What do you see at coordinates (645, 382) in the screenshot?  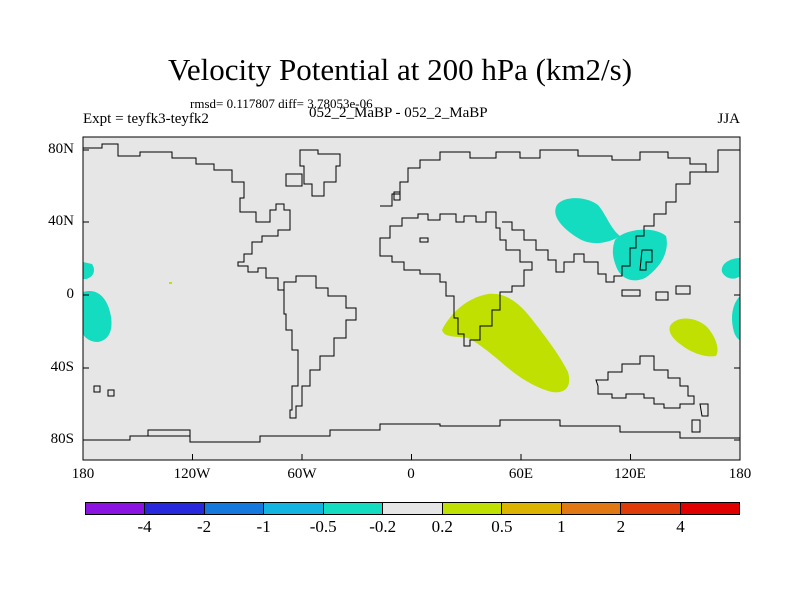 I see `coast-australia` at bounding box center [645, 382].